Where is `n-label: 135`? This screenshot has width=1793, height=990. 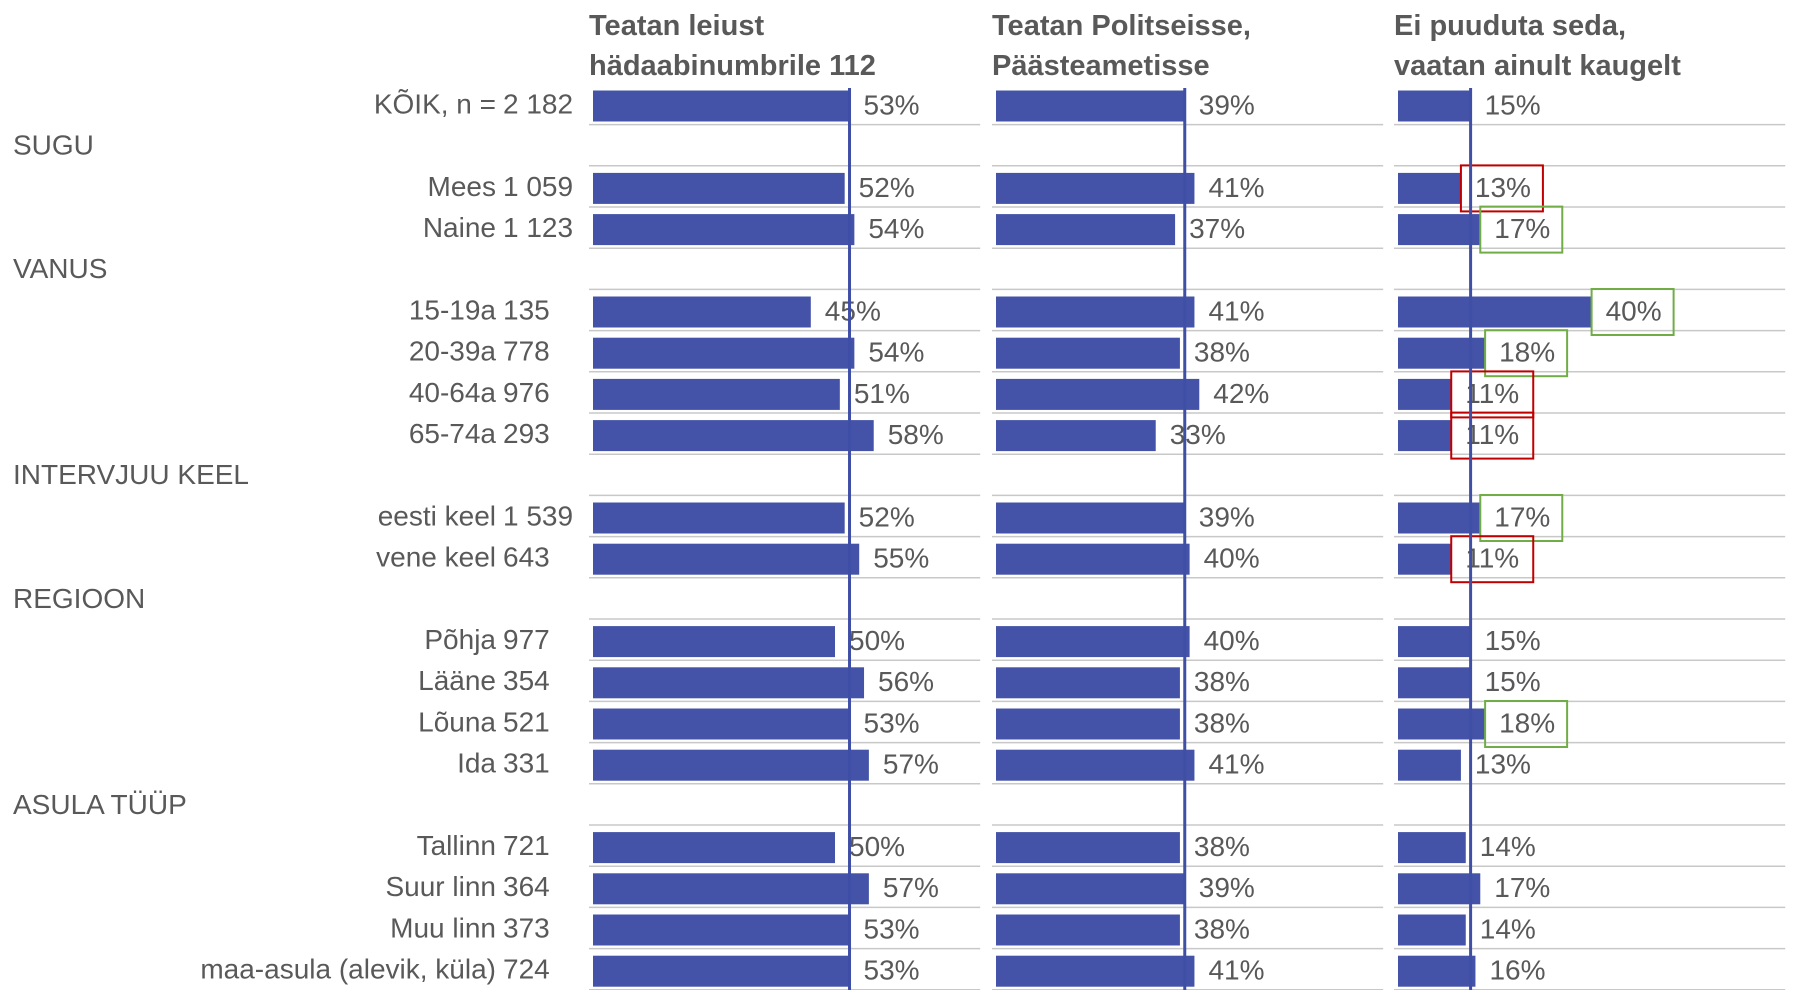
n-label: 135 is located at coordinates (526, 309).